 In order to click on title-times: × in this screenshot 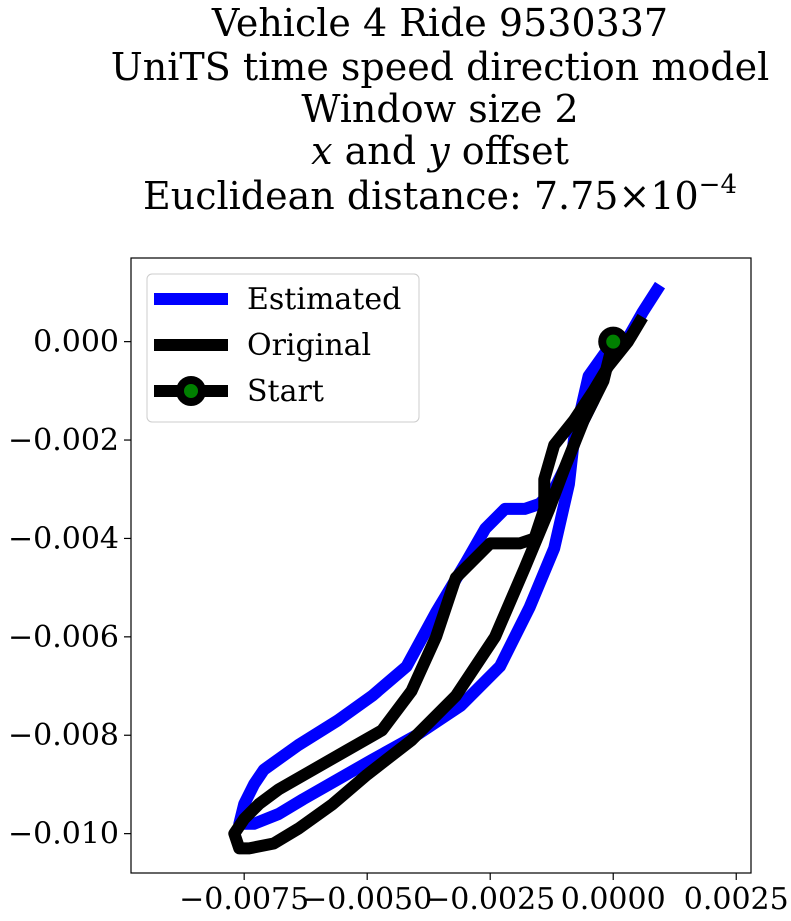, I will do `click(634, 196)`.